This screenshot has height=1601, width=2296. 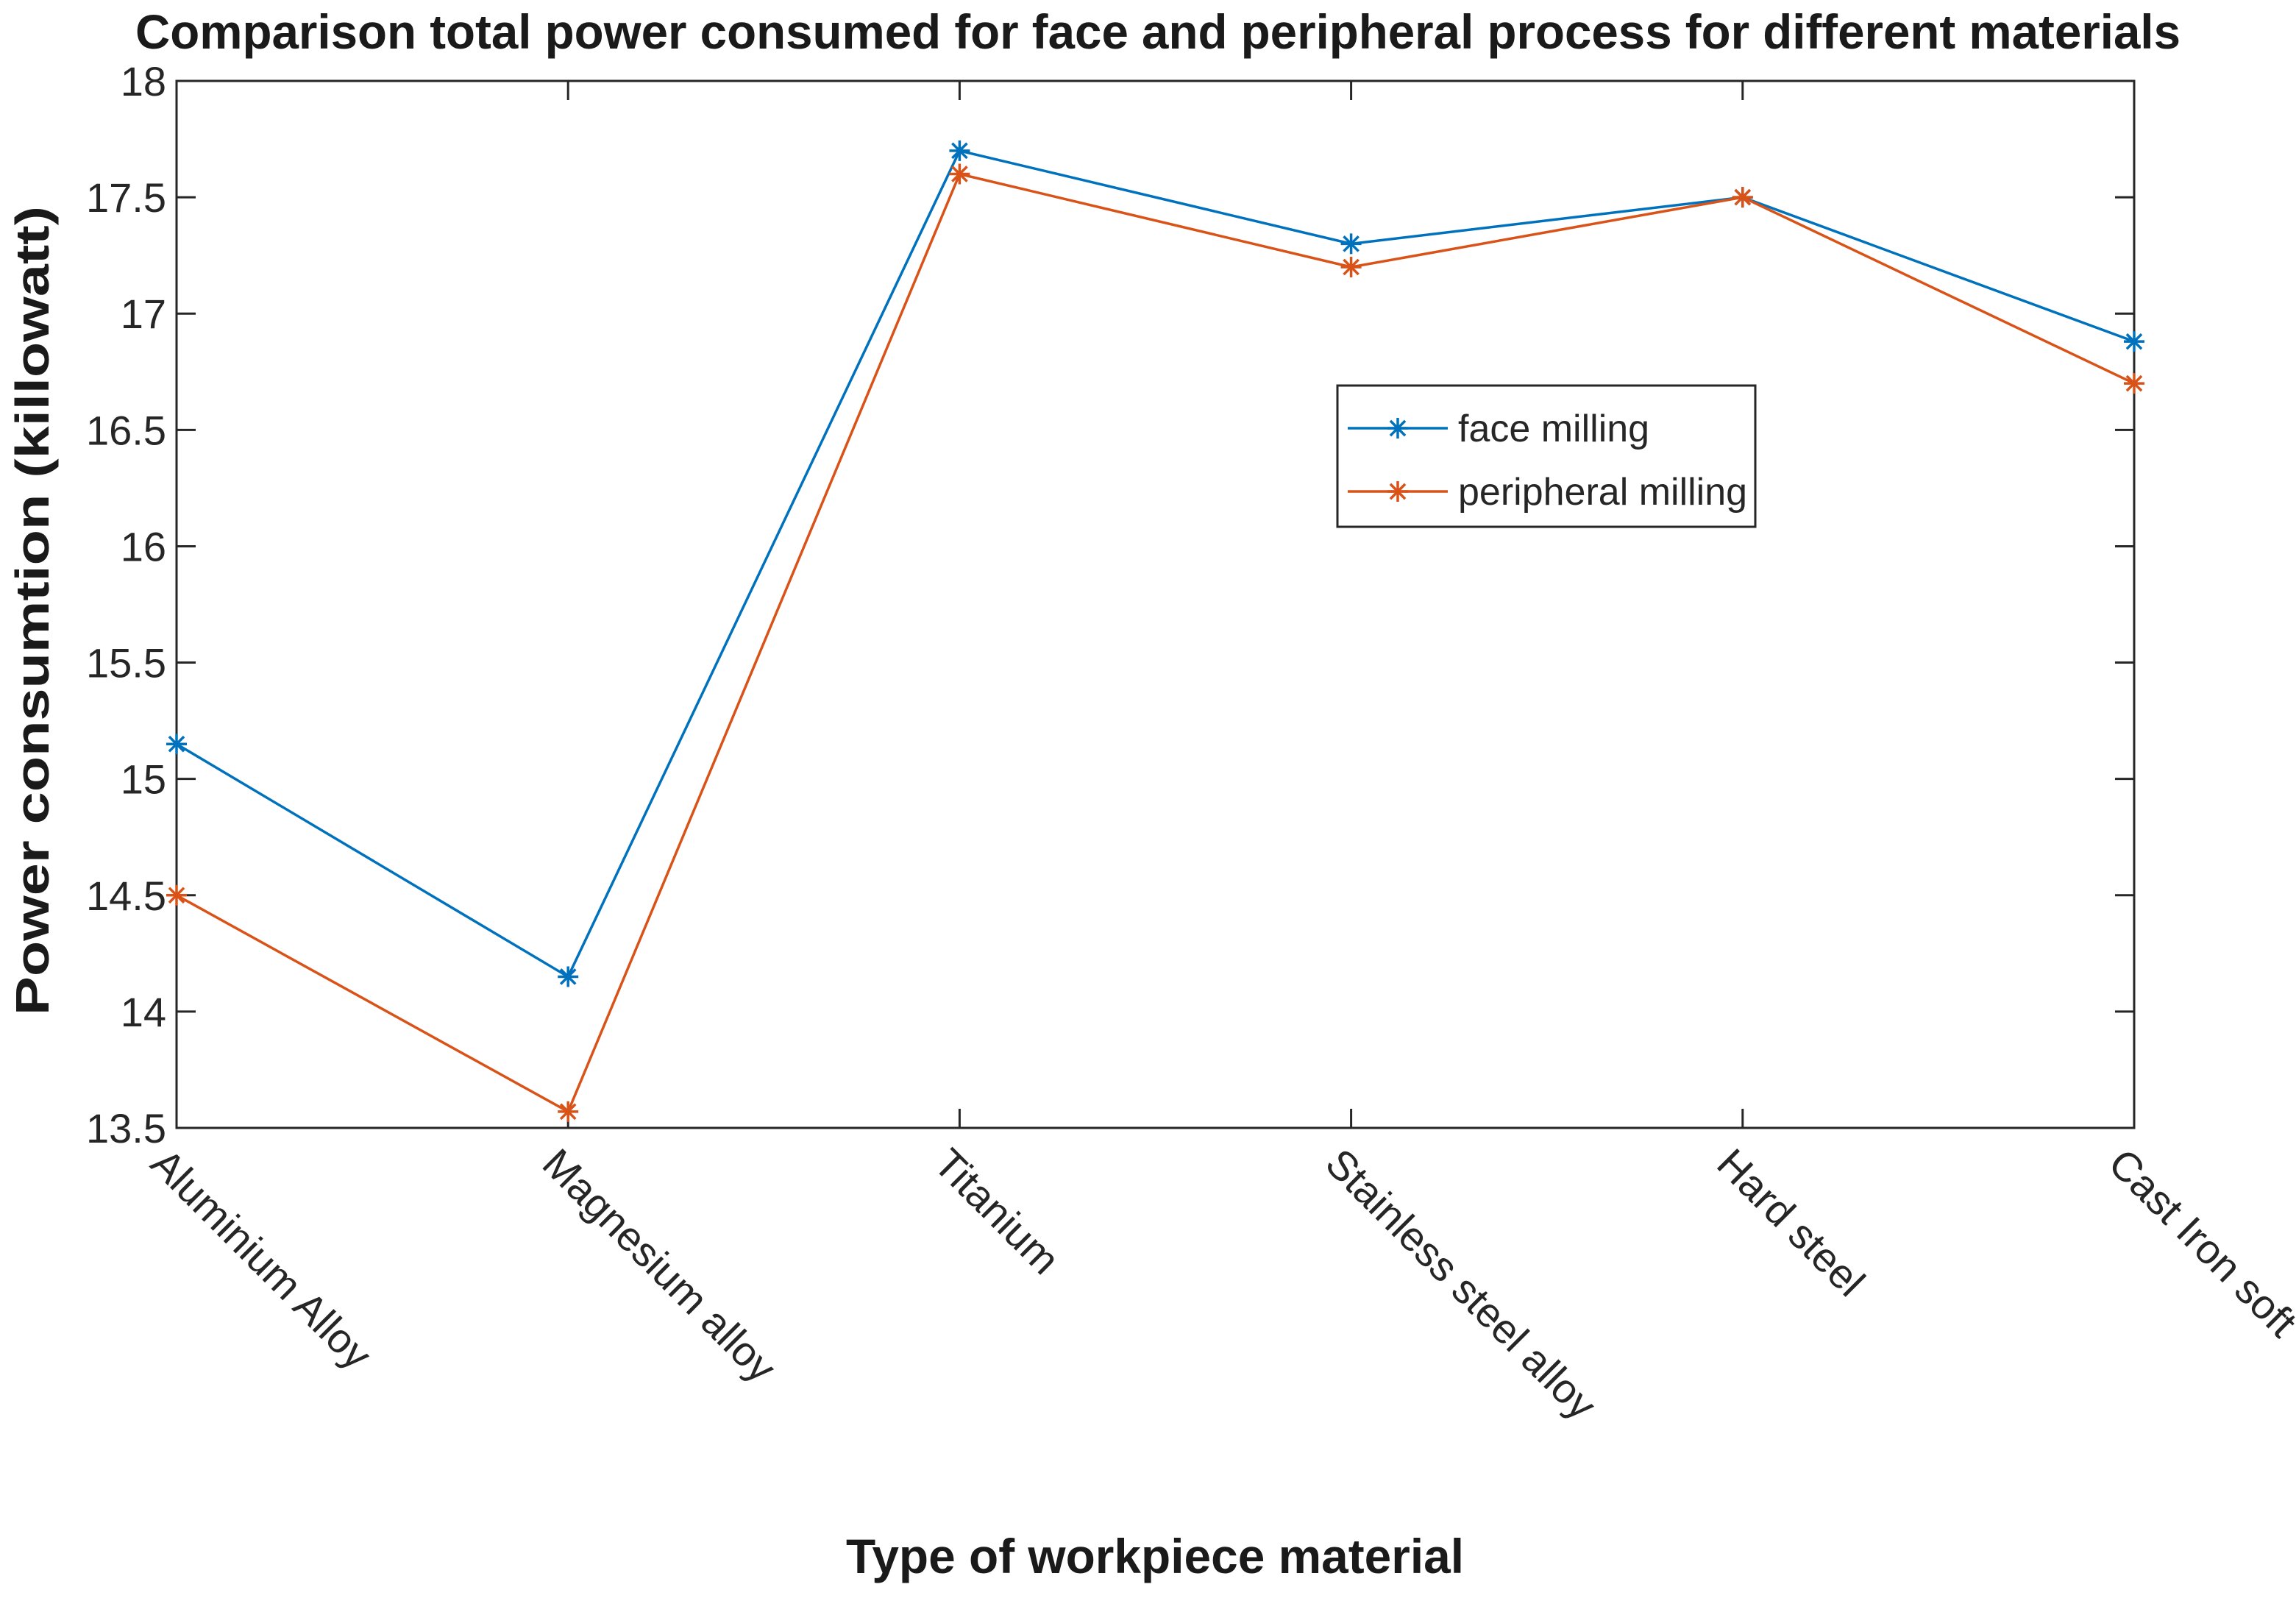 I want to click on y-tick-label: 13.5, so click(x=126, y=1128).